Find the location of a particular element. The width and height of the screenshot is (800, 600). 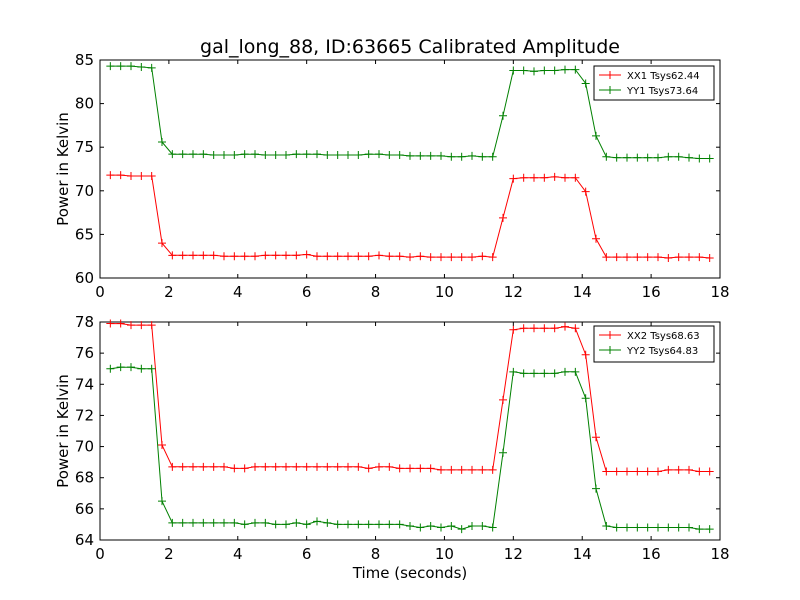

x-tick-label: 18 is located at coordinates (719, 554).